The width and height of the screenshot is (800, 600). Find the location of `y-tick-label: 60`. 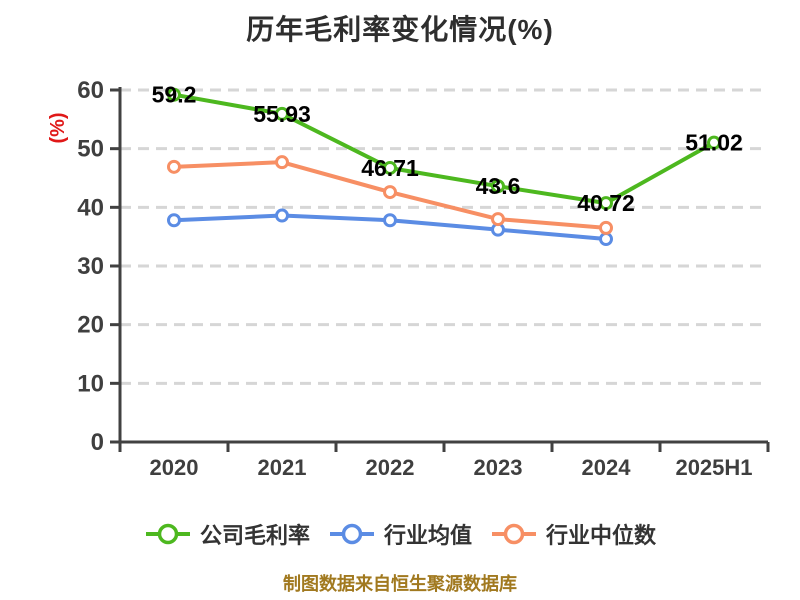

y-tick-label: 60 is located at coordinates (90, 90).